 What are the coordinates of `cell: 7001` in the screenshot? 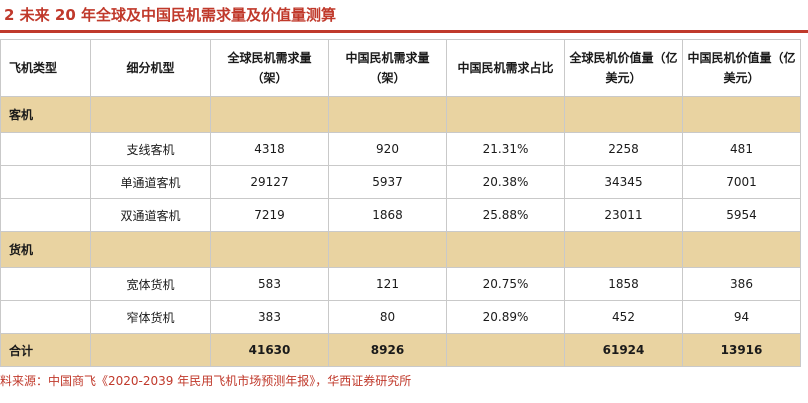 It's located at (741, 182).